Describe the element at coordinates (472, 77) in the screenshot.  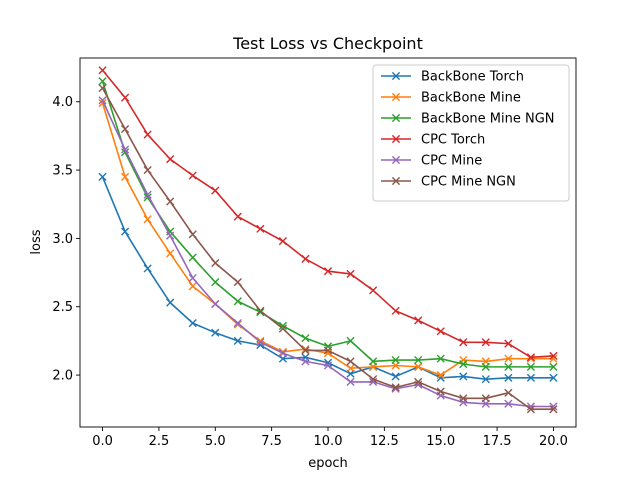
I see `legend-label: BackBone Torch` at that location.